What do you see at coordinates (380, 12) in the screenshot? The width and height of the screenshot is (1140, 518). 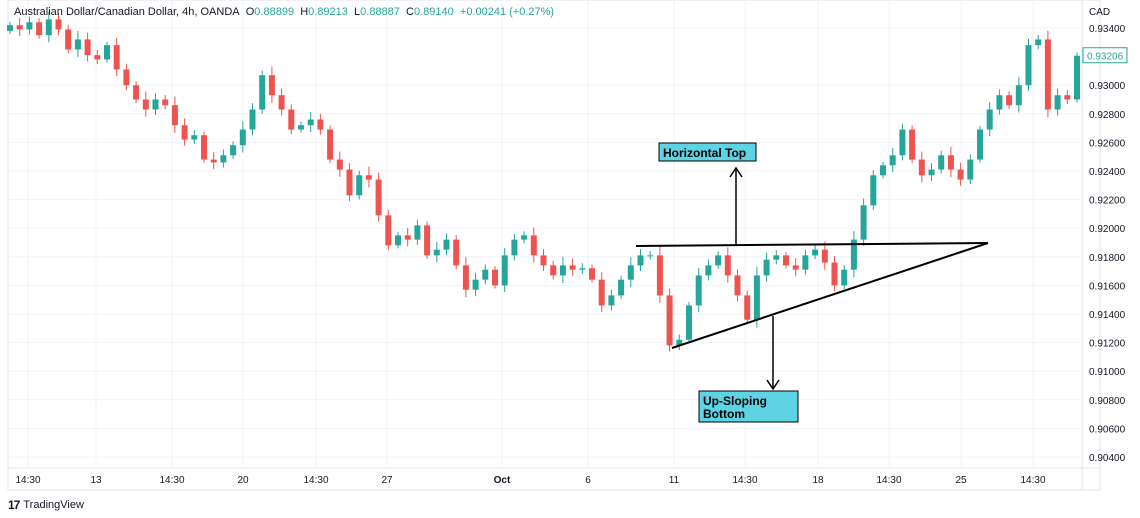 I see `low-value: 0.88887` at bounding box center [380, 12].